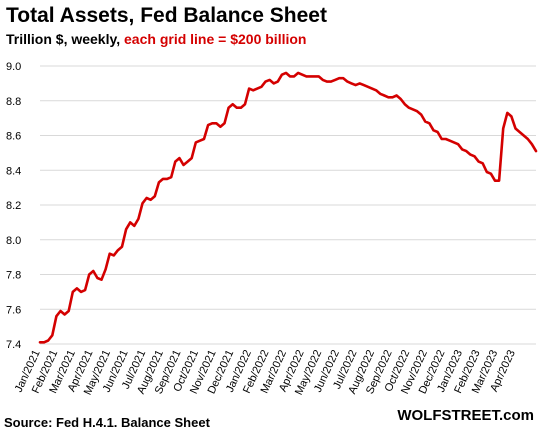 The width and height of the screenshot is (542, 436). What do you see at coordinates (13, 137) in the screenshot?
I see `y-tick-label: 8.6` at bounding box center [13, 137].